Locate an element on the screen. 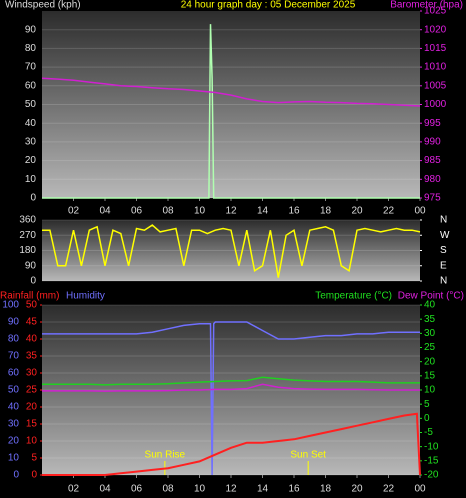 The height and width of the screenshot is (498, 466). y2-tick-label: E is located at coordinates (443, 265).